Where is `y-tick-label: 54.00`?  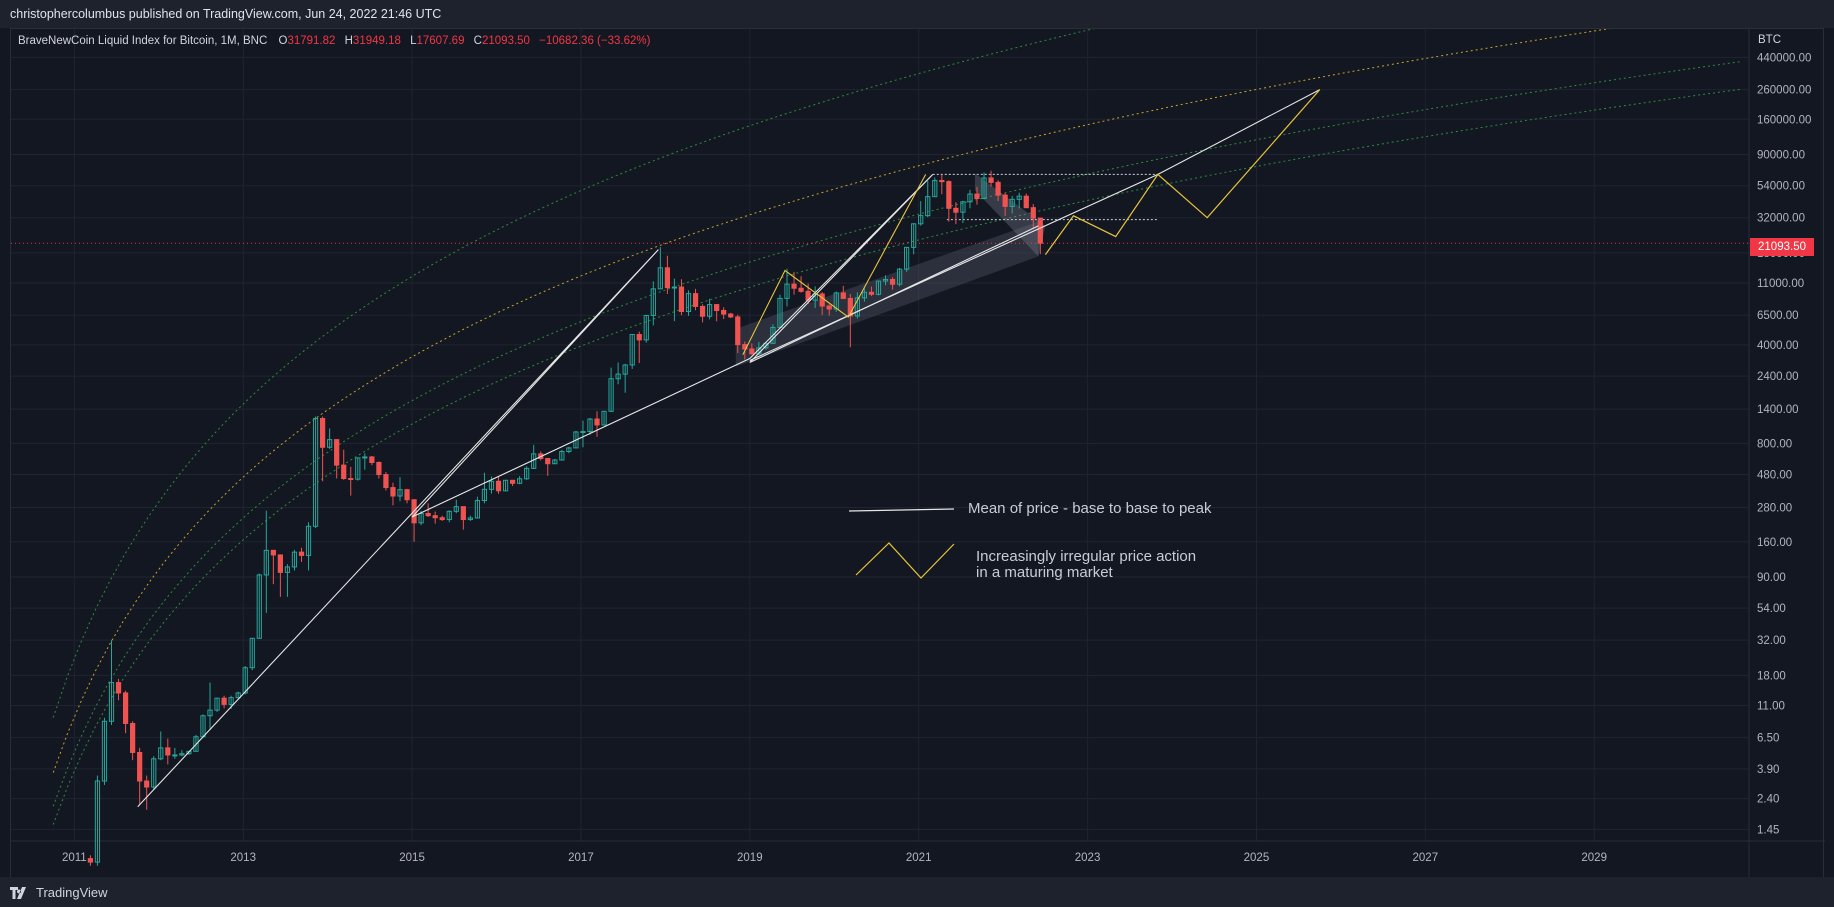
y-tick-label: 54.00 is located at coordinates (1771, 609).